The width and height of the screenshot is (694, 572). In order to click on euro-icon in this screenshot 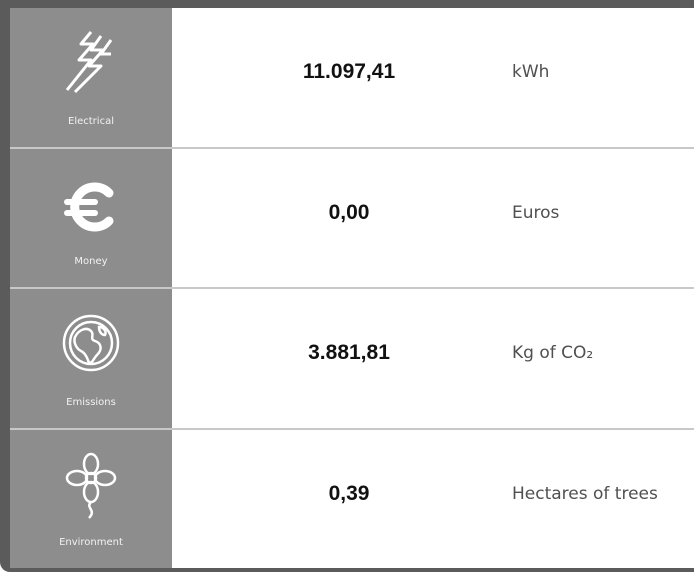, I will do `click(89, 206)`.